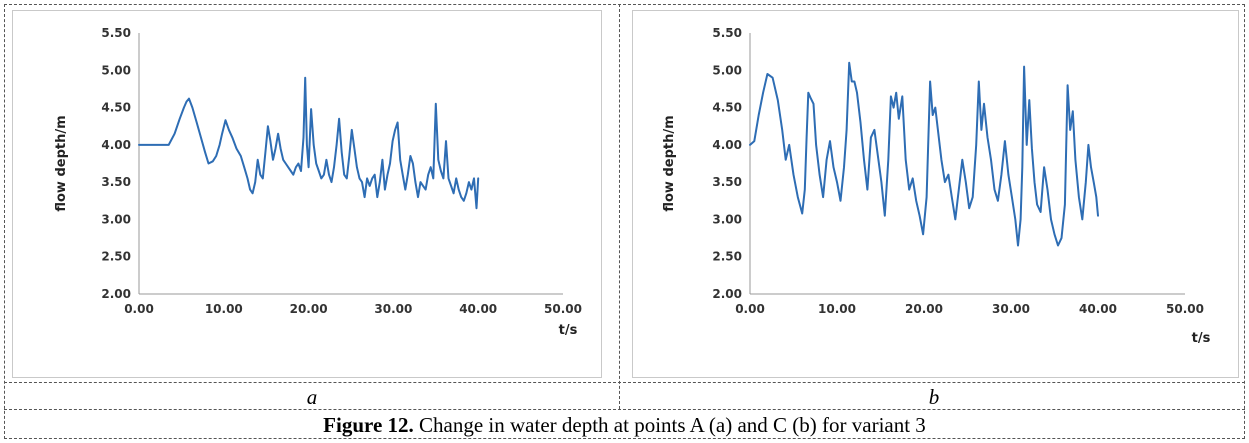 This screenshot has height=443, width=1249. Describe the element at coordinates (624, 409) in the screenshot. I see `row-divider-bottom` at that location.